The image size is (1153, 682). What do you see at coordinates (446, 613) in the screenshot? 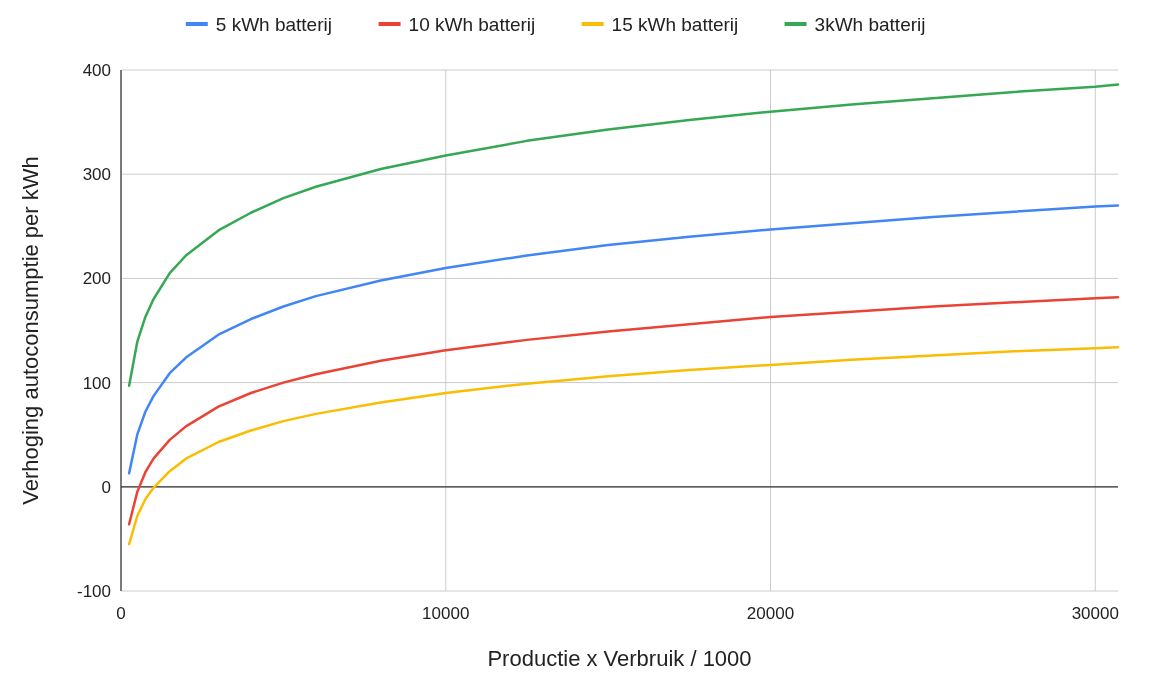
I see `x-tick-label: 10000` at bounding box center [446, 613].